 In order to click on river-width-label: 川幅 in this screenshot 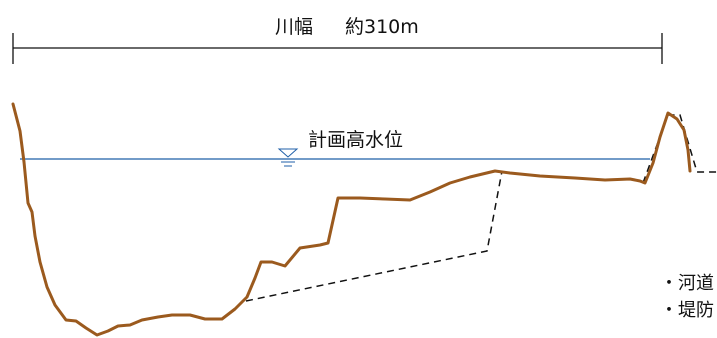, I will do `click(294, 27)`.